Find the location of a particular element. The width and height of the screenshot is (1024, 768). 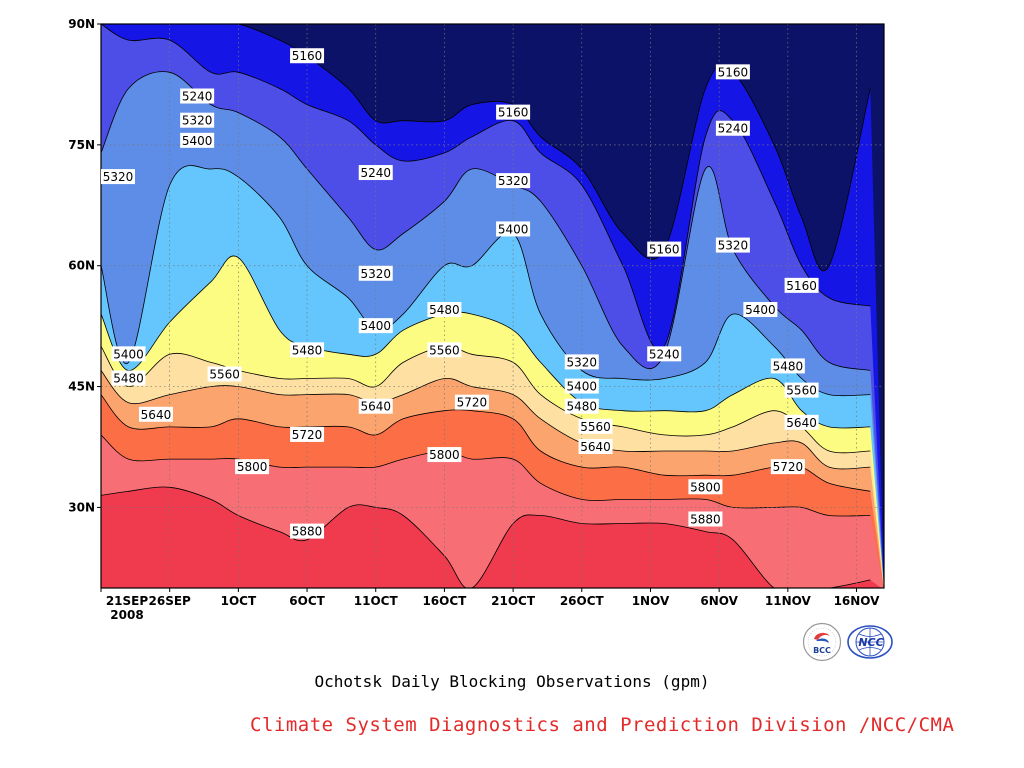

contour-label: 5880 is located at coordinates (705, 519).